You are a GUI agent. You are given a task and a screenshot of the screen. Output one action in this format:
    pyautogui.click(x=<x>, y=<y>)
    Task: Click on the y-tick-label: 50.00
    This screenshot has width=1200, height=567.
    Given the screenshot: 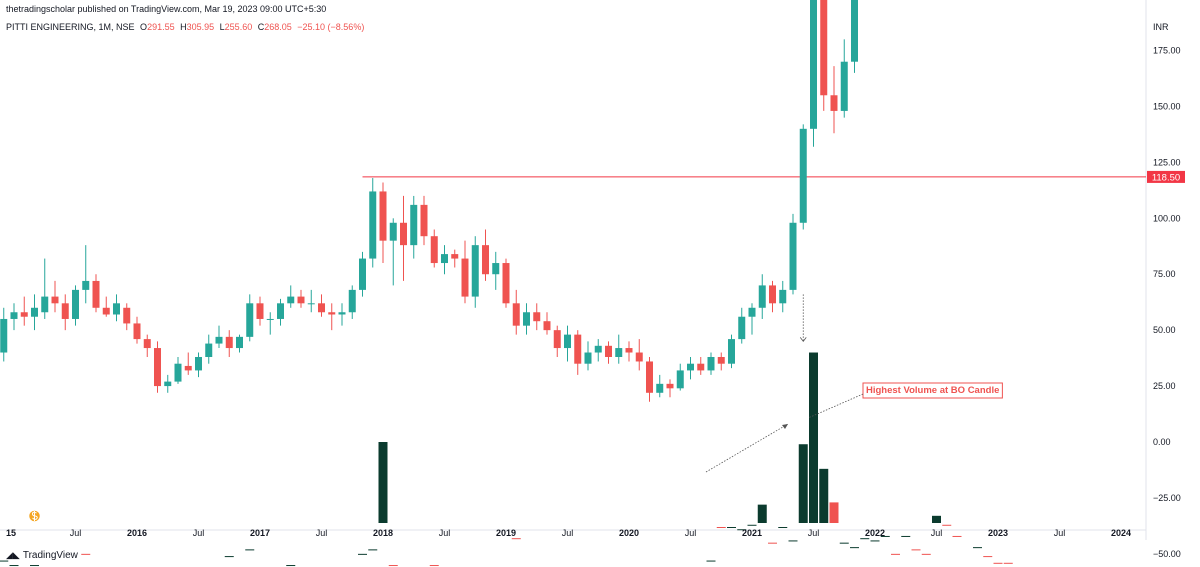 What is the action you would take?
    pyautogui.click(x=1164, y=330)
    